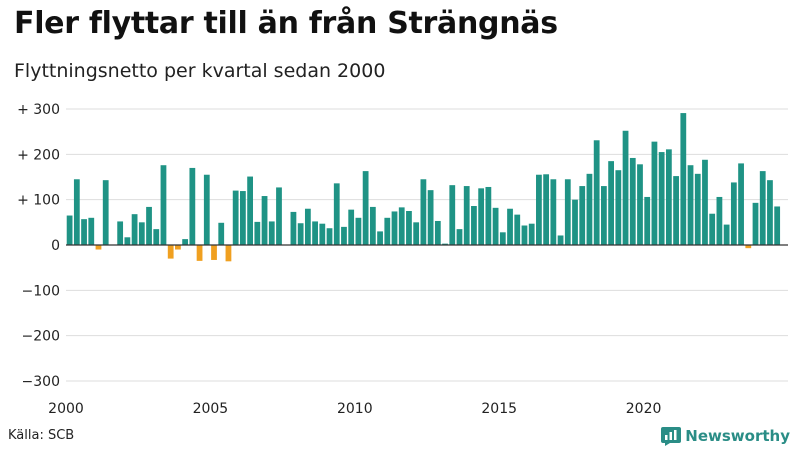  What do you see at coordinates (286, 23) in the screenshot?
I see `chart-title: Fler flyttar till än från Strängnäs` at bounding box center [286, 23].